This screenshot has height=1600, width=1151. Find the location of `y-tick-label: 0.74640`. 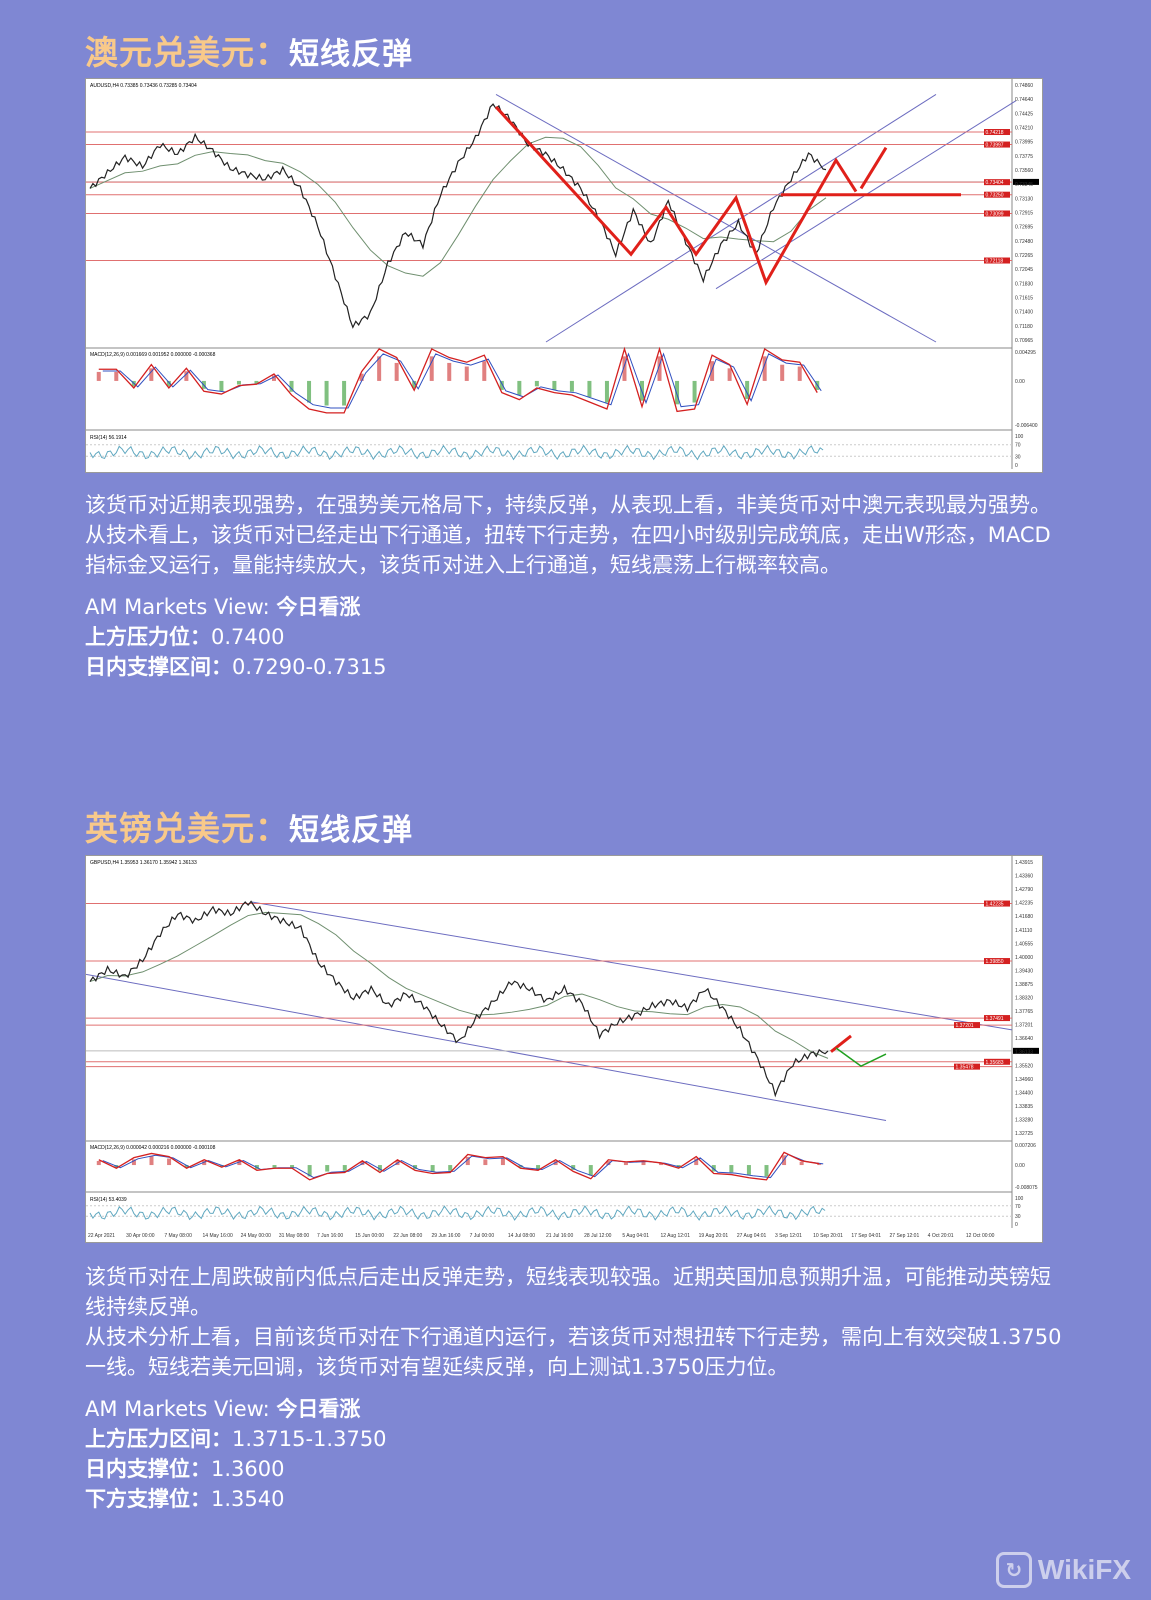

y-tick-label: 0.74640 is located at coordinates (1024, 100).